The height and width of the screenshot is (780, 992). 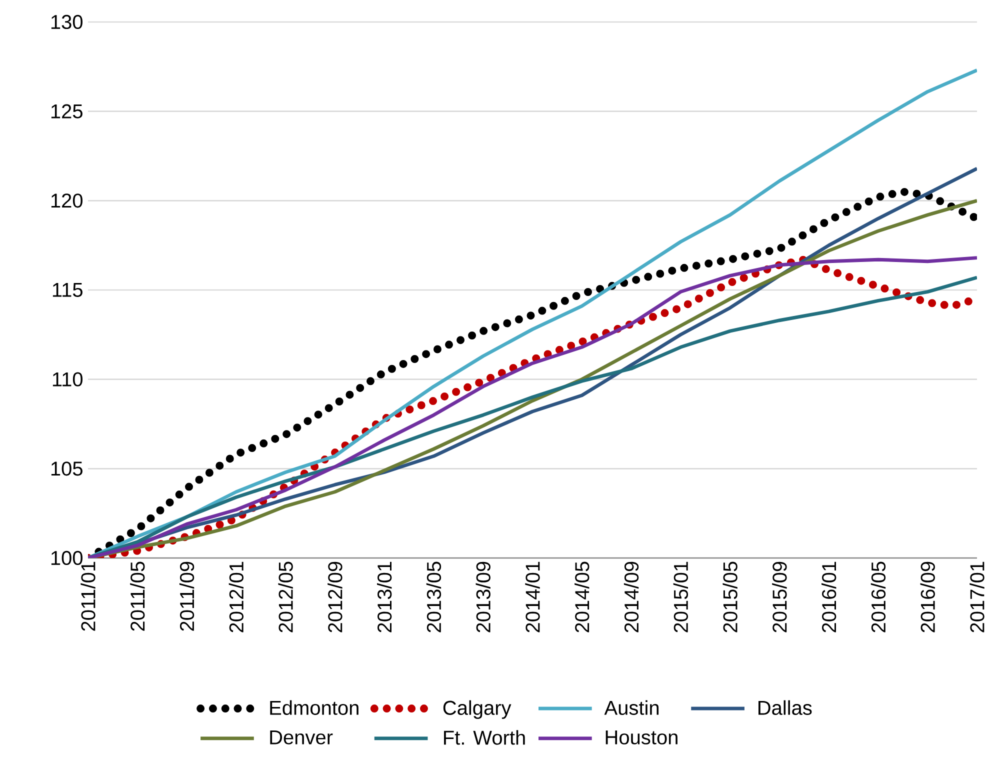 I want to click on x-tick-label: 2014/01, so click(x=532, y=597).